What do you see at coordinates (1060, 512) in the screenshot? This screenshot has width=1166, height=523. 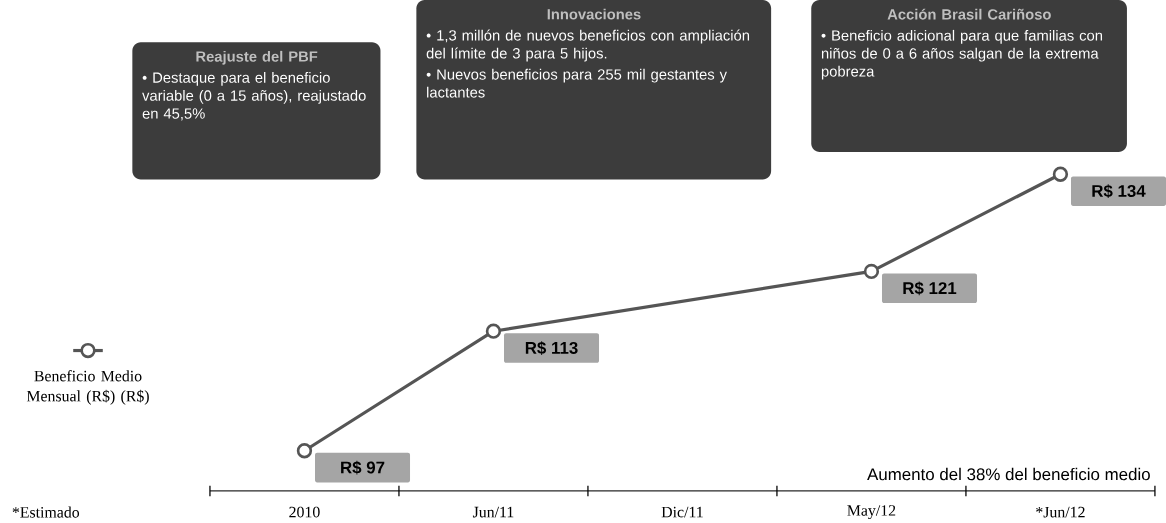 I see `x-tick-label: *Jun/12` at bounding box center [1060, 512].